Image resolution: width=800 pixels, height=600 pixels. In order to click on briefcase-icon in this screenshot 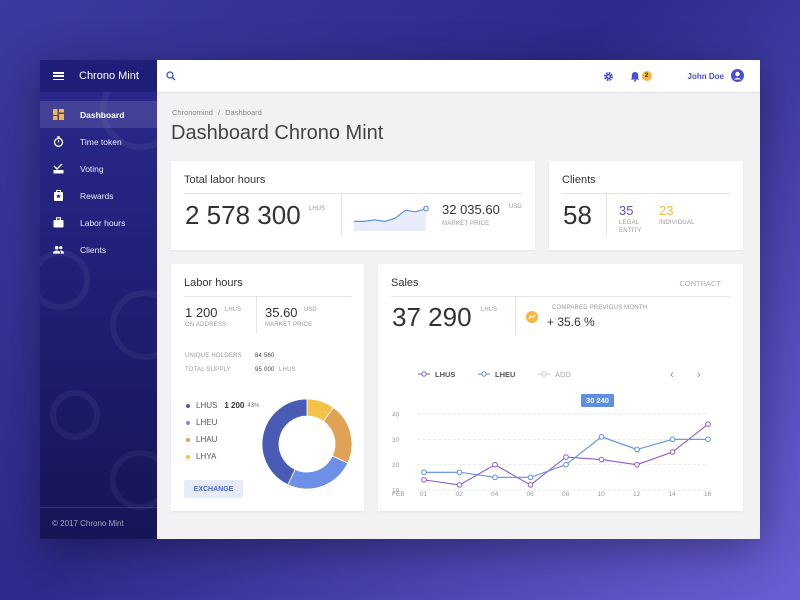, I will do `click(58, 222)`.